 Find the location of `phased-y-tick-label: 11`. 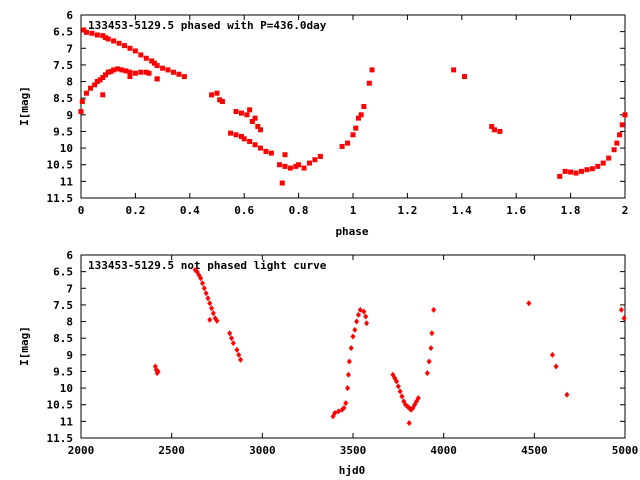

phased-y-tick-label: 11 is located at coordinates (67, 181).